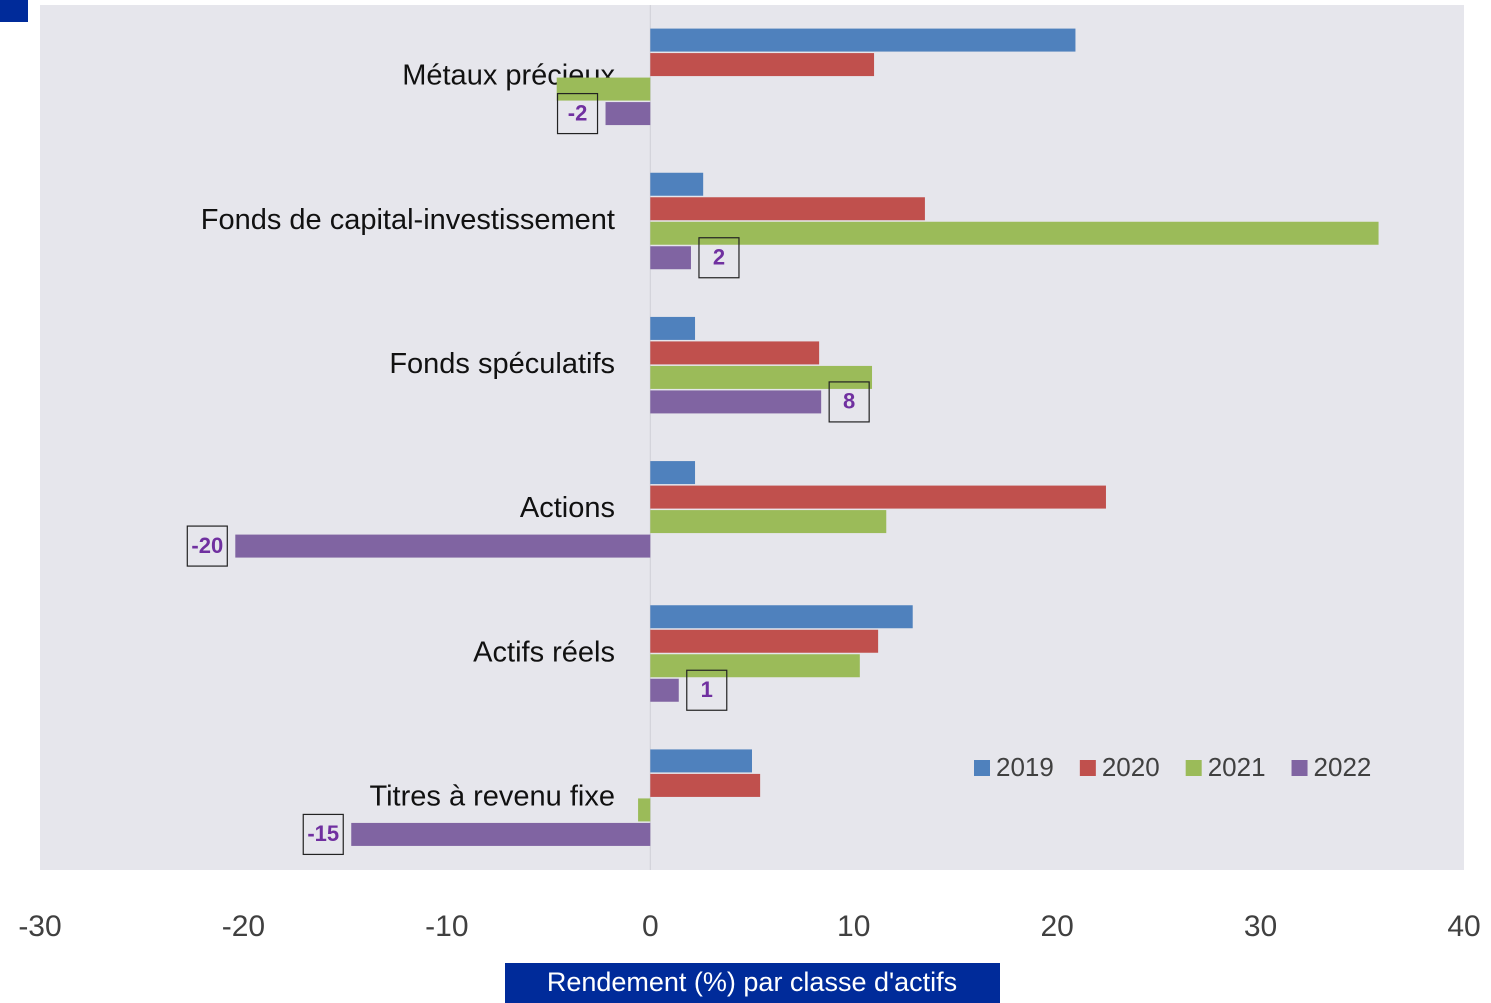 This screenshot has height=1003, width=1491. Describe the element at coordinates (39, 926) in the screenshot. I see `x-tick-label: -30` at that location.